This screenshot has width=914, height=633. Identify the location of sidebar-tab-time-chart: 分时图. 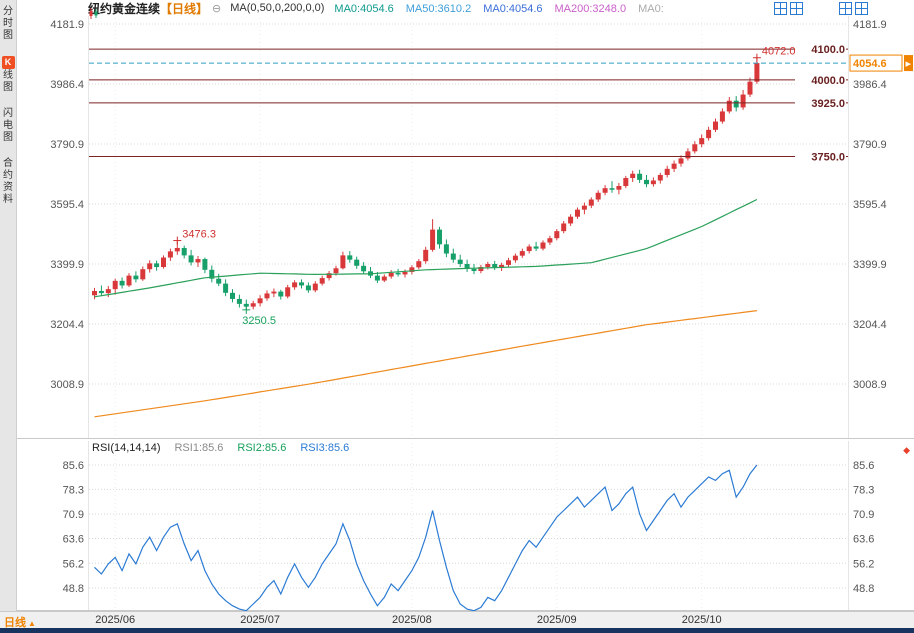
(8, 23).